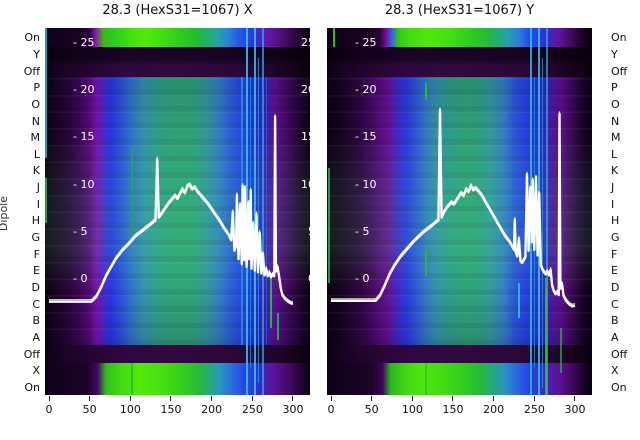  What do you see at coordinates (309, 279) in the screenshot?
I see `inner-y-tick-right: 0` at bounding box center [309, 279].